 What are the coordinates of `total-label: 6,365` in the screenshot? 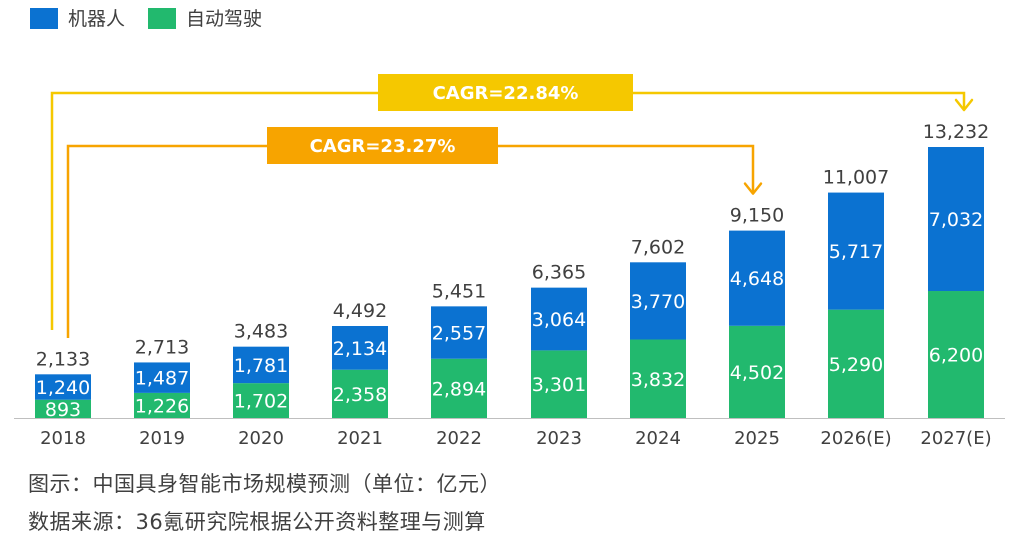 It's located at (559, 273).